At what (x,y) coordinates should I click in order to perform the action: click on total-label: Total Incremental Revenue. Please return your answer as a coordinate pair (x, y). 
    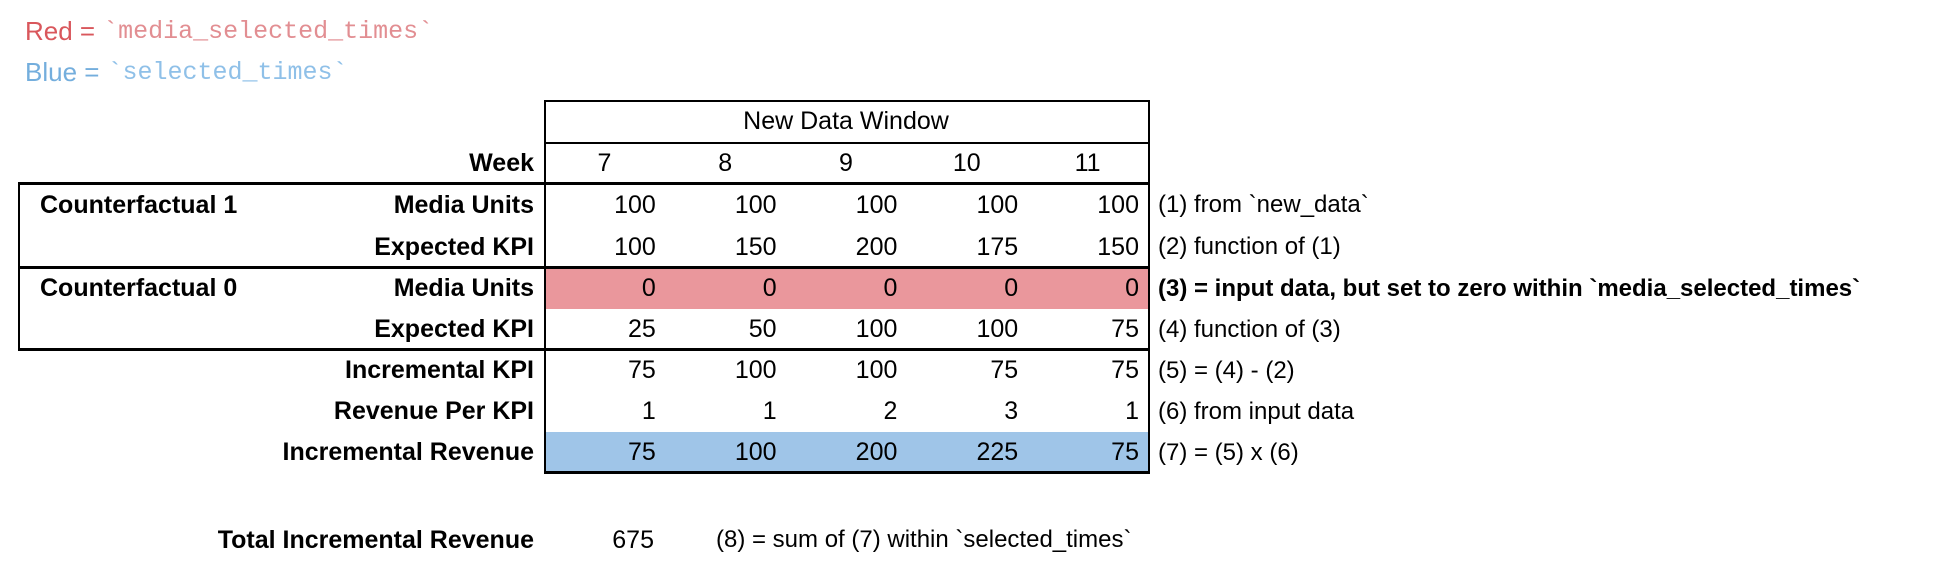
    Looking at the image, I should click on (375, 539).